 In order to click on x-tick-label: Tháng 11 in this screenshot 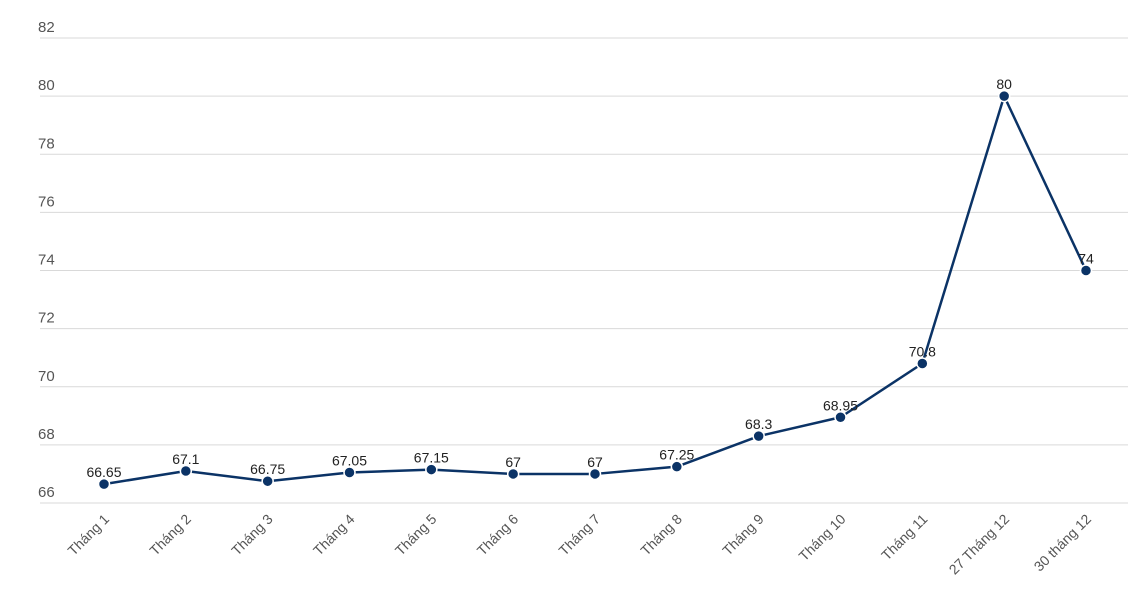, I will do `click(904, 537)`.